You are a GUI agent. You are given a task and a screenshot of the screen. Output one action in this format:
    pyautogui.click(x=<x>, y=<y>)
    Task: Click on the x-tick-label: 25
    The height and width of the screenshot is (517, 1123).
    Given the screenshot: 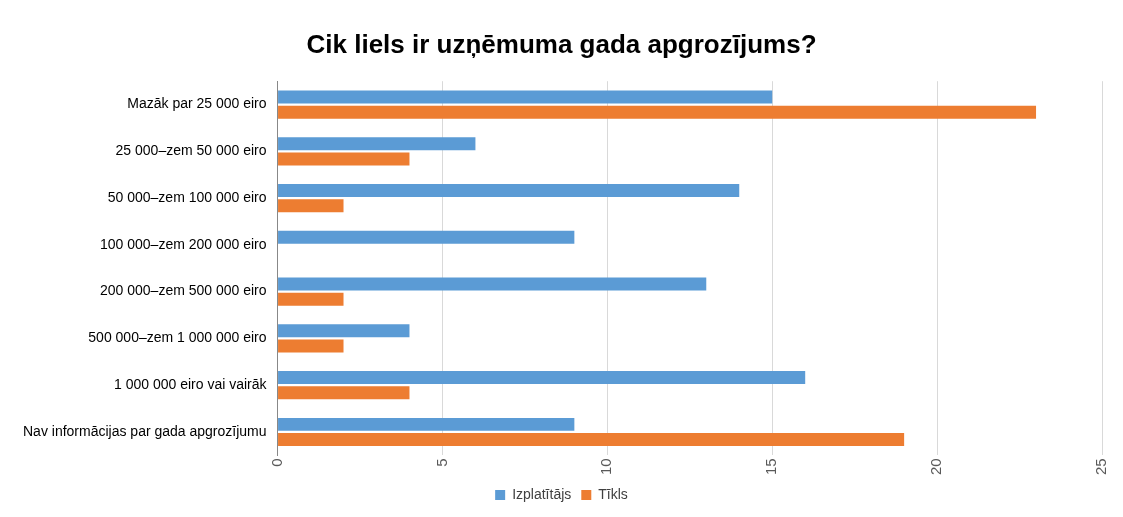 What is the action you would take?
    pyautogui.click(x=1101, y=466)
    